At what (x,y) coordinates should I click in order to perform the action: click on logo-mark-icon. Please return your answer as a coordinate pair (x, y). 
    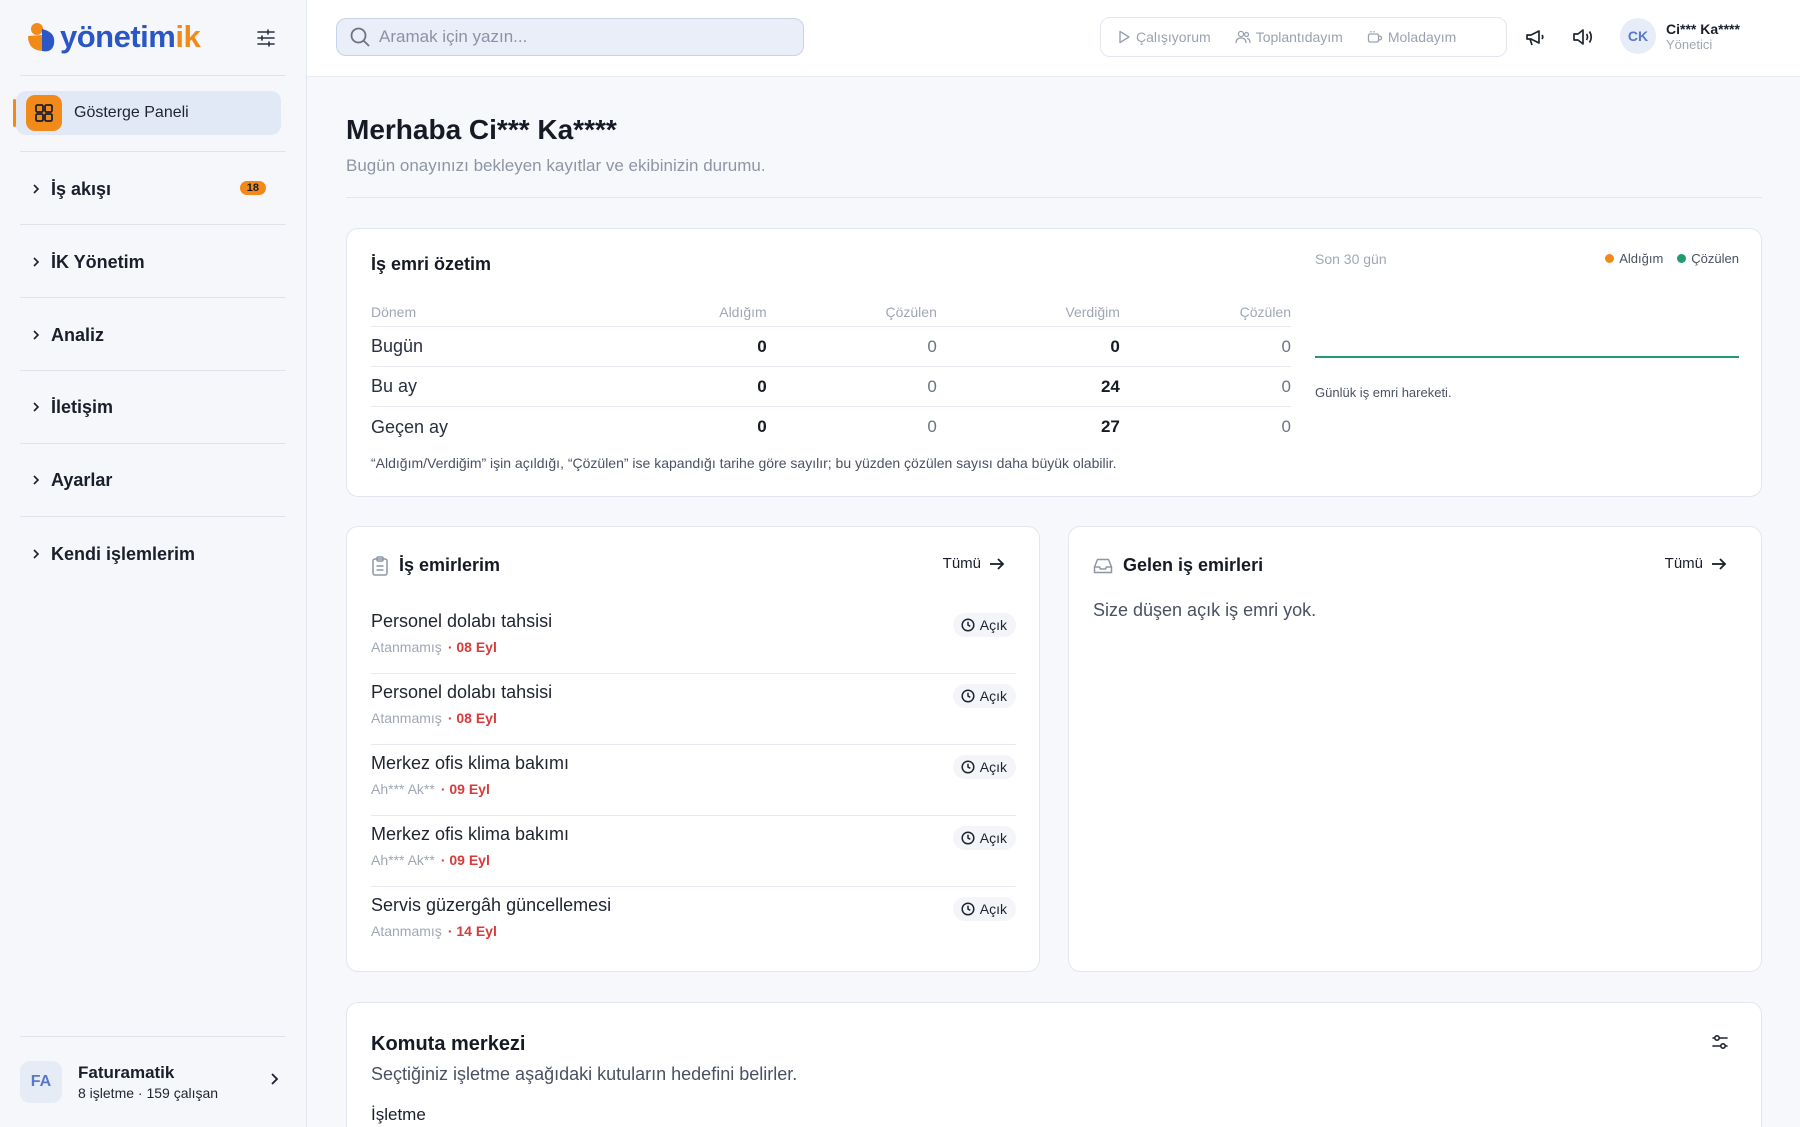
    Looking at the image, I should click on (41, 37).